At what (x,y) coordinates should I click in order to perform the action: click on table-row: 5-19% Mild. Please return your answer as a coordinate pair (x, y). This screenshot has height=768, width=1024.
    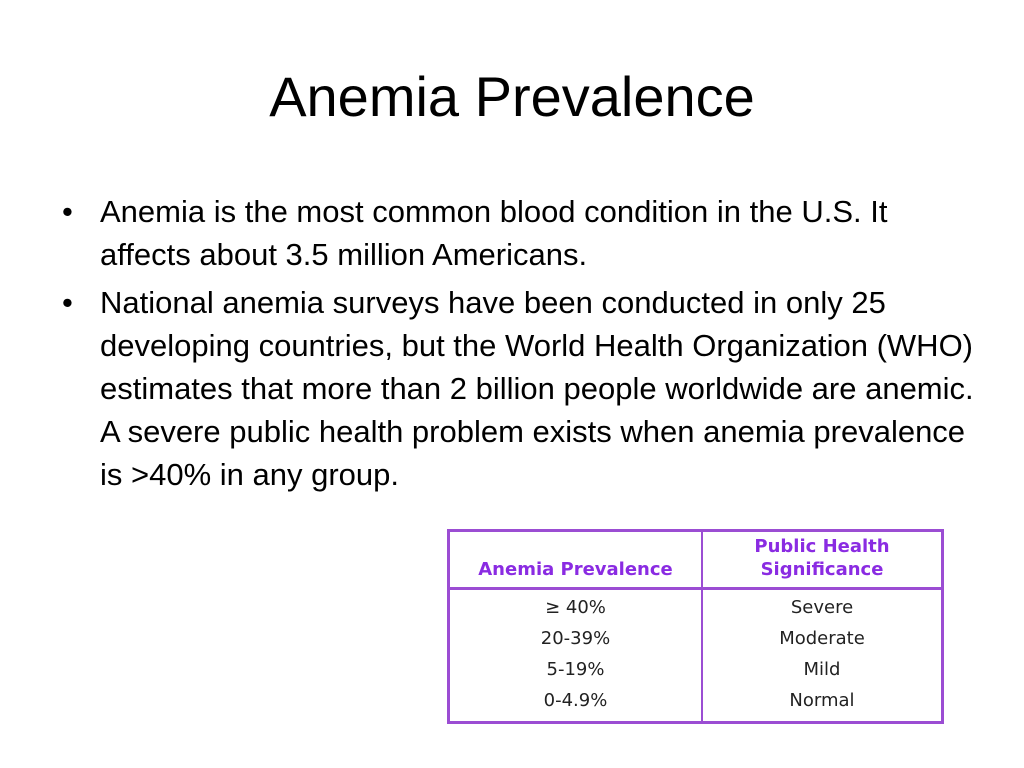
    Looking at the image, I should click on (695, 670).